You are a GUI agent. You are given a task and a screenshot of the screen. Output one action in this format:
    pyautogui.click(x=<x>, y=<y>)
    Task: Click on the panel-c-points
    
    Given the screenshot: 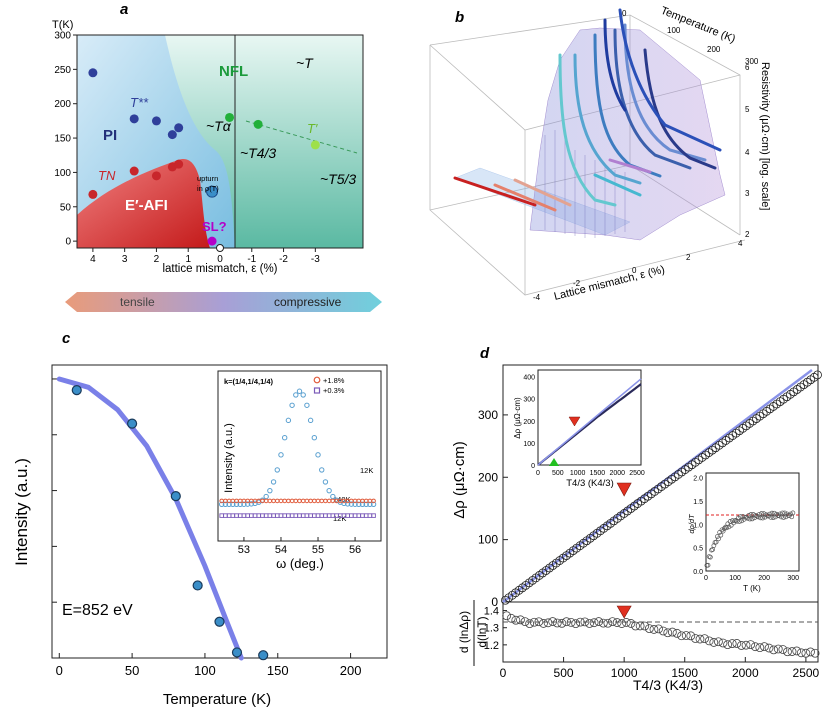 What is the action you would take?
    pyautogui.click(x=170, y=523)
    